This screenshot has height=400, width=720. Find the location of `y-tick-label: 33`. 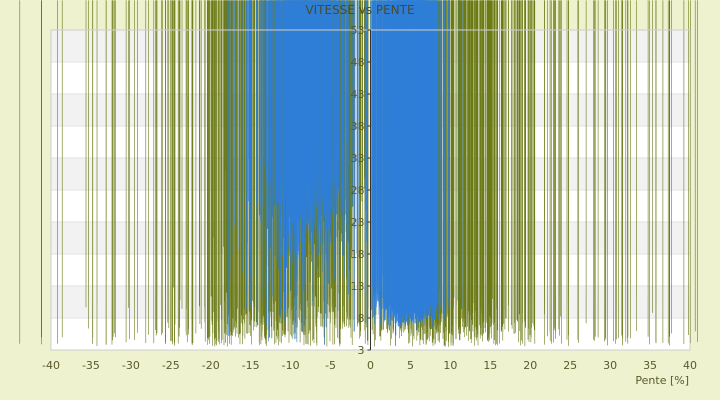

y-tick-label: 33 is located at coordinates (358, 158).